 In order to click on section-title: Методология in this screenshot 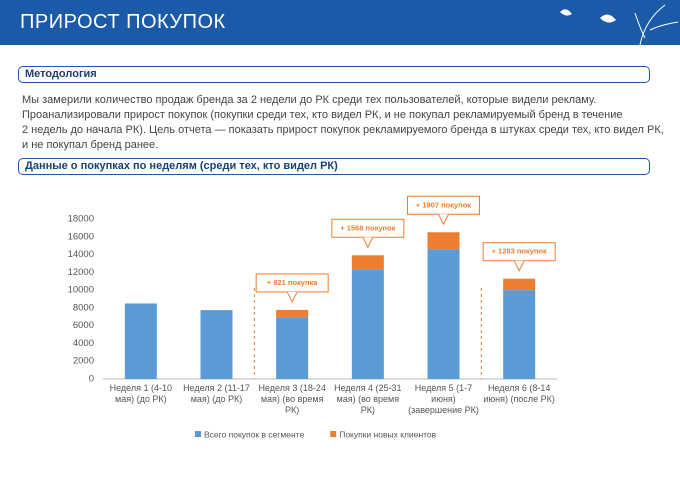, I will do `click(334, 74)`.